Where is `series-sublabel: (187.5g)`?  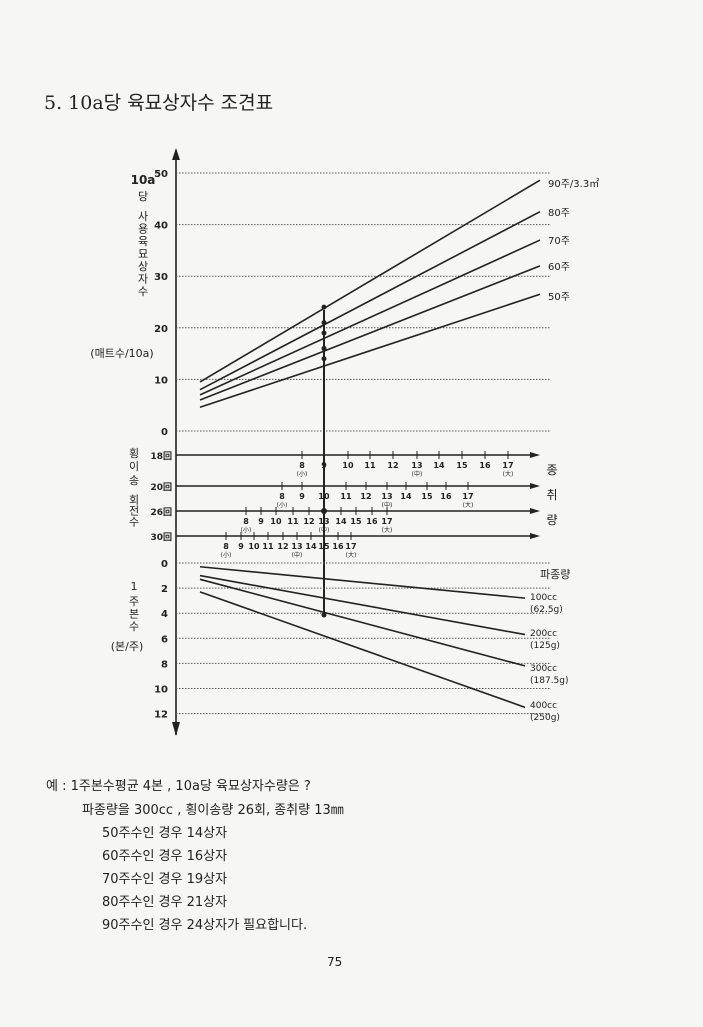
series-sublabel: (187.5g) is located at coordinates (549, 681).